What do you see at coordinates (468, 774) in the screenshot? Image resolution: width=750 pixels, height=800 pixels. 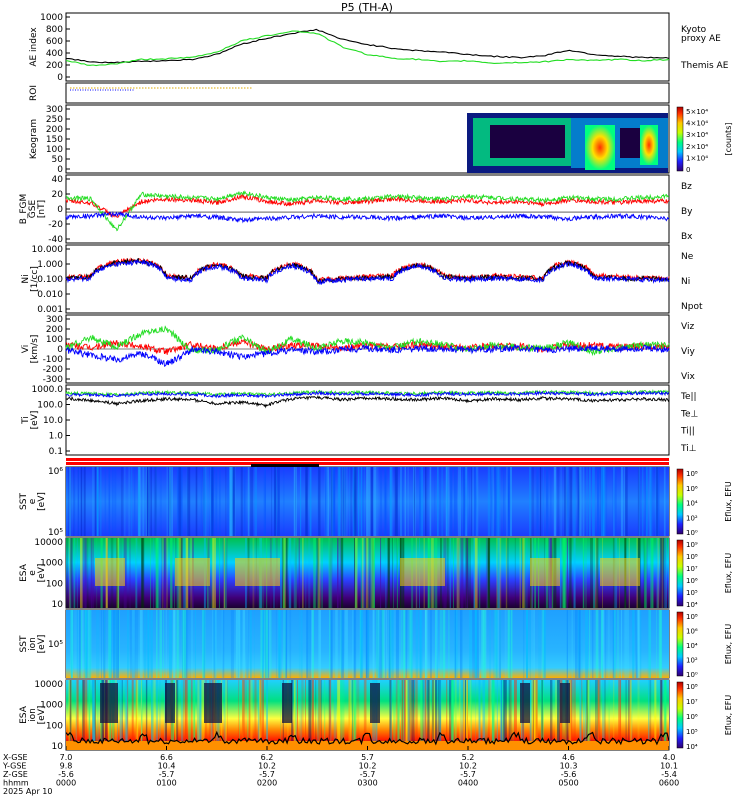 I see `x-tick-label-z: -5.7` at bounding box center [468, 774].